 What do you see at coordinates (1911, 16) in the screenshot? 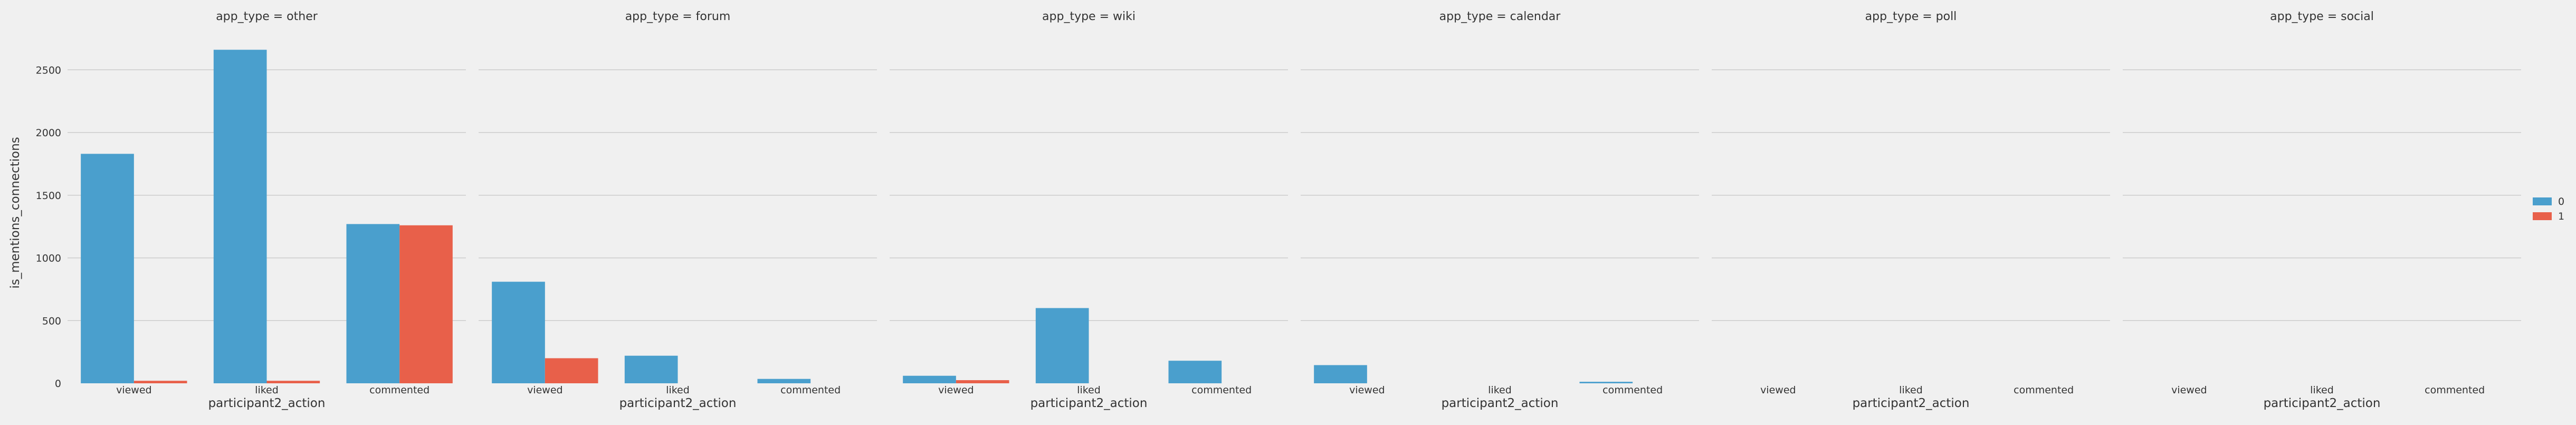
I see `facet-title: app_type = poll` at bounding box center [1911, 16].